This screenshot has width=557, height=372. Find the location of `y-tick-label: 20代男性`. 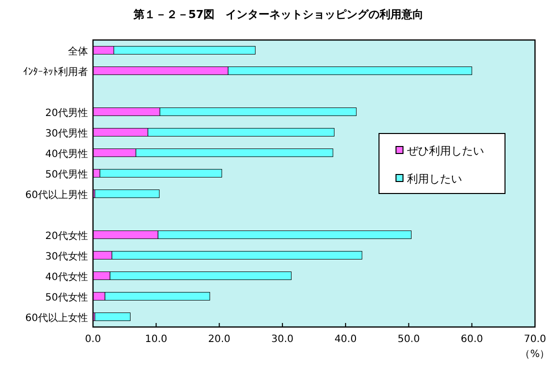

y-tick-label: 20代男性 is located at coordinates (66, 112).